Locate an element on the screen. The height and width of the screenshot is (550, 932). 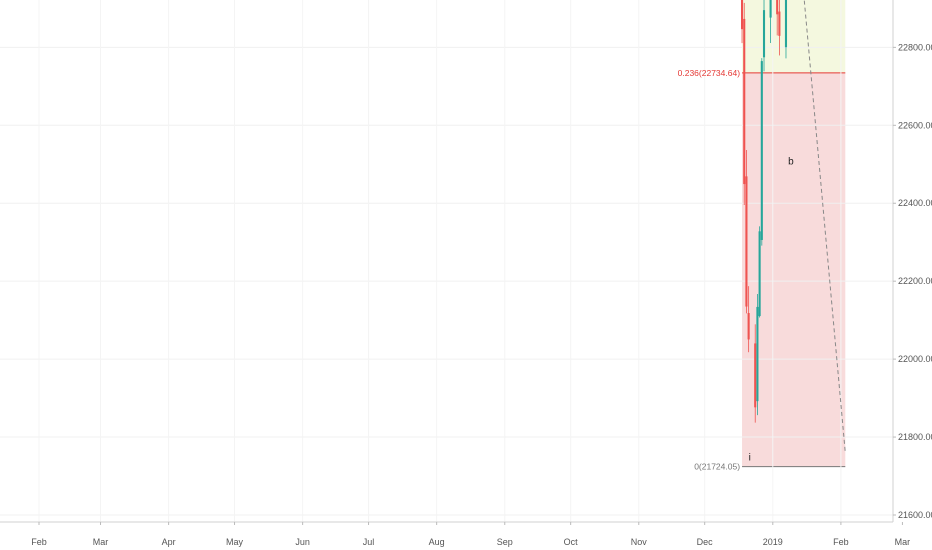
time-tick-label: Aug is located at coordinates (437, 542).